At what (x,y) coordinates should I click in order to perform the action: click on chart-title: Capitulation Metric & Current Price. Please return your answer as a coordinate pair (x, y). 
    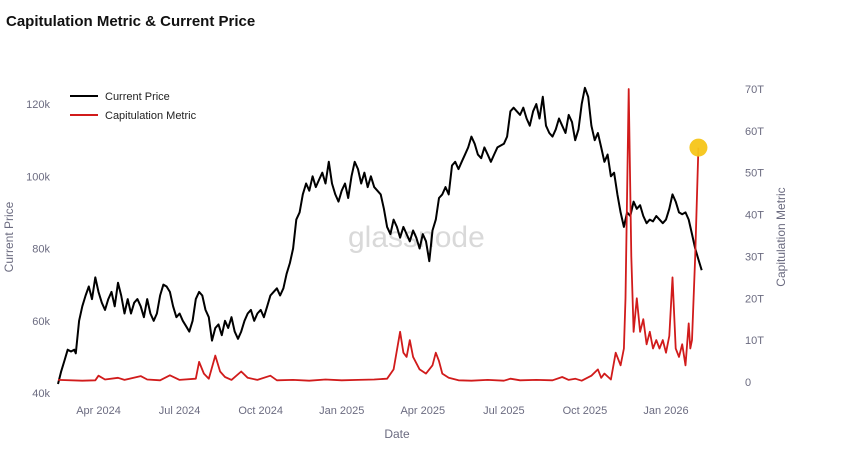
    Looking at the image, I should click on (131, 21).